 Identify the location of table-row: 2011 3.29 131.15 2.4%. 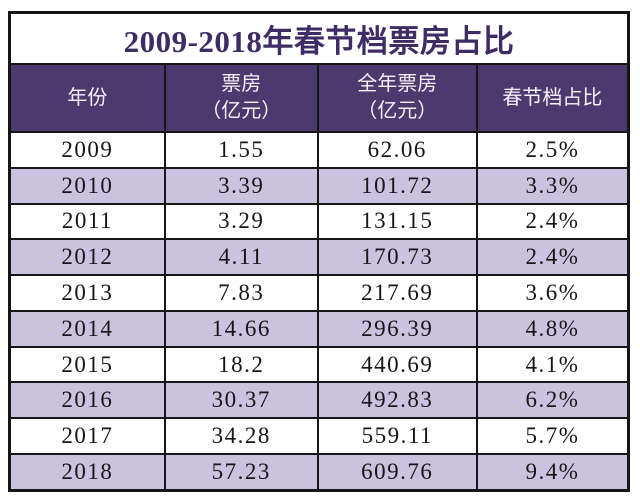
(319, 221).